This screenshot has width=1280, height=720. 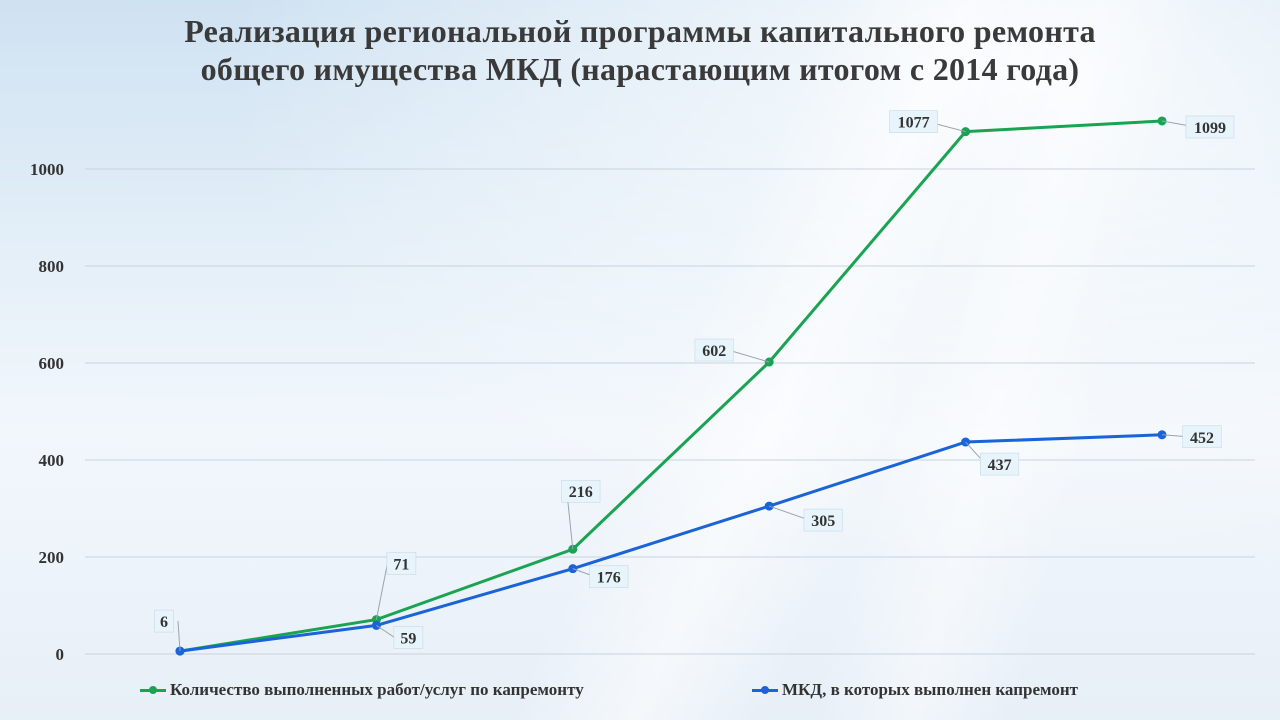 I want to click on y-tick-label: 0, so click(x=60, y=654).